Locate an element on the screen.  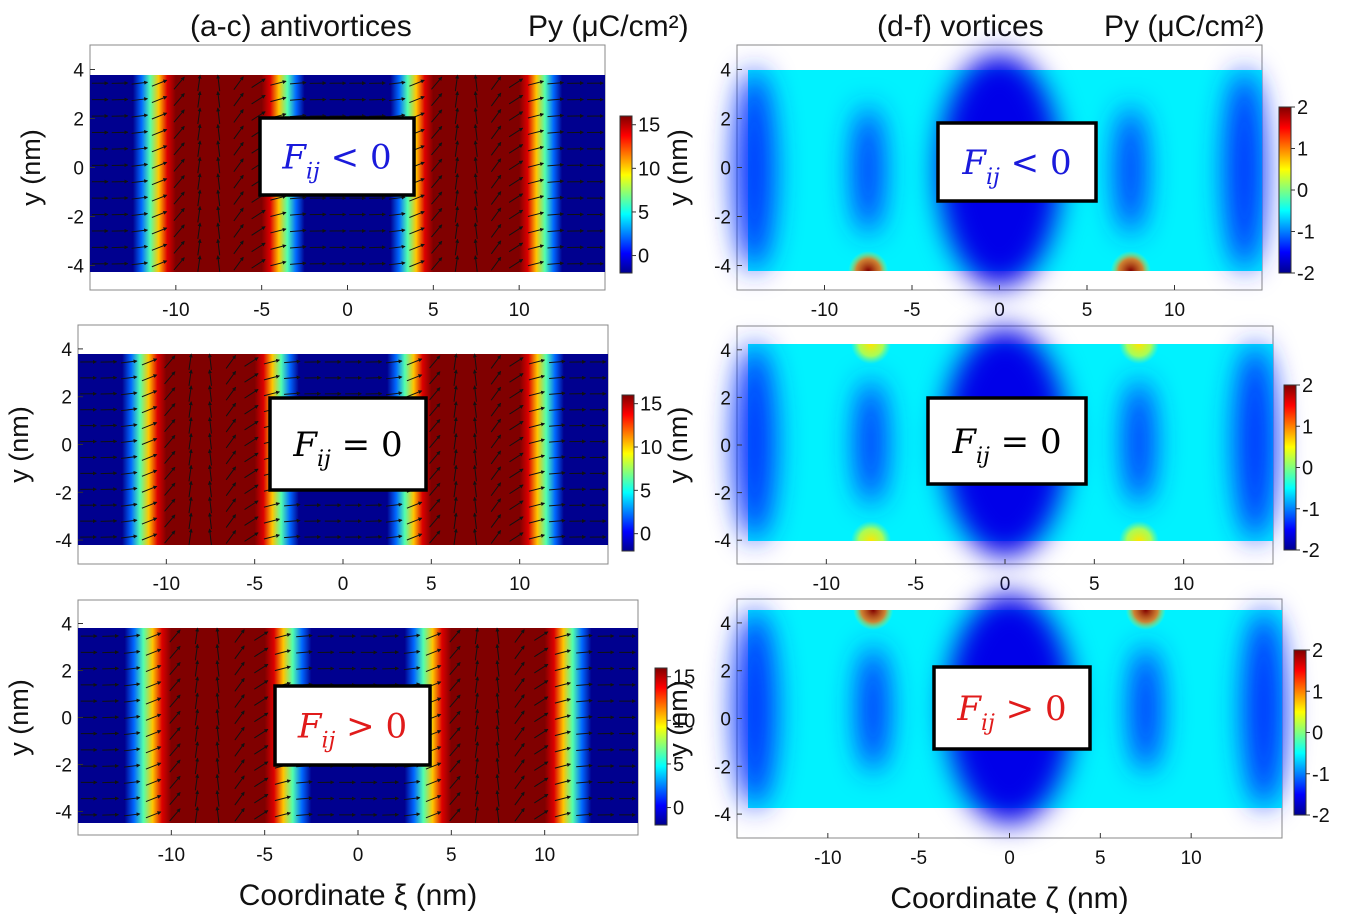
x-tick-label: -5 is located at coordinates (264, 855).